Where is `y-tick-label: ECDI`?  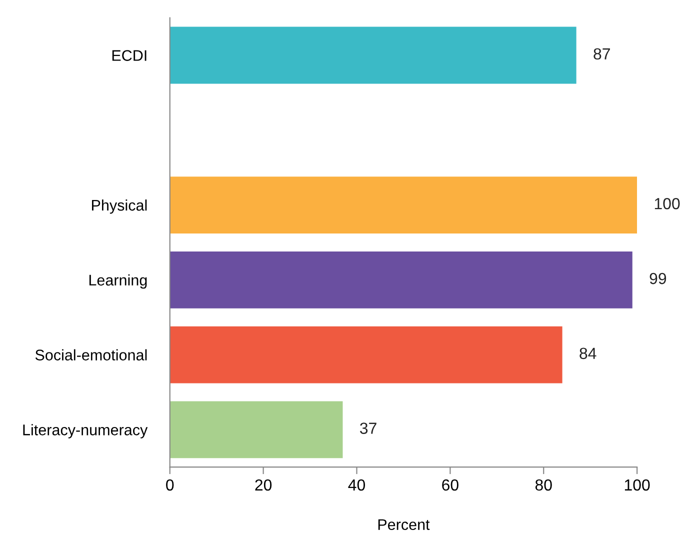
y-tick-label: ECDI is located at coordinates (129, 55).